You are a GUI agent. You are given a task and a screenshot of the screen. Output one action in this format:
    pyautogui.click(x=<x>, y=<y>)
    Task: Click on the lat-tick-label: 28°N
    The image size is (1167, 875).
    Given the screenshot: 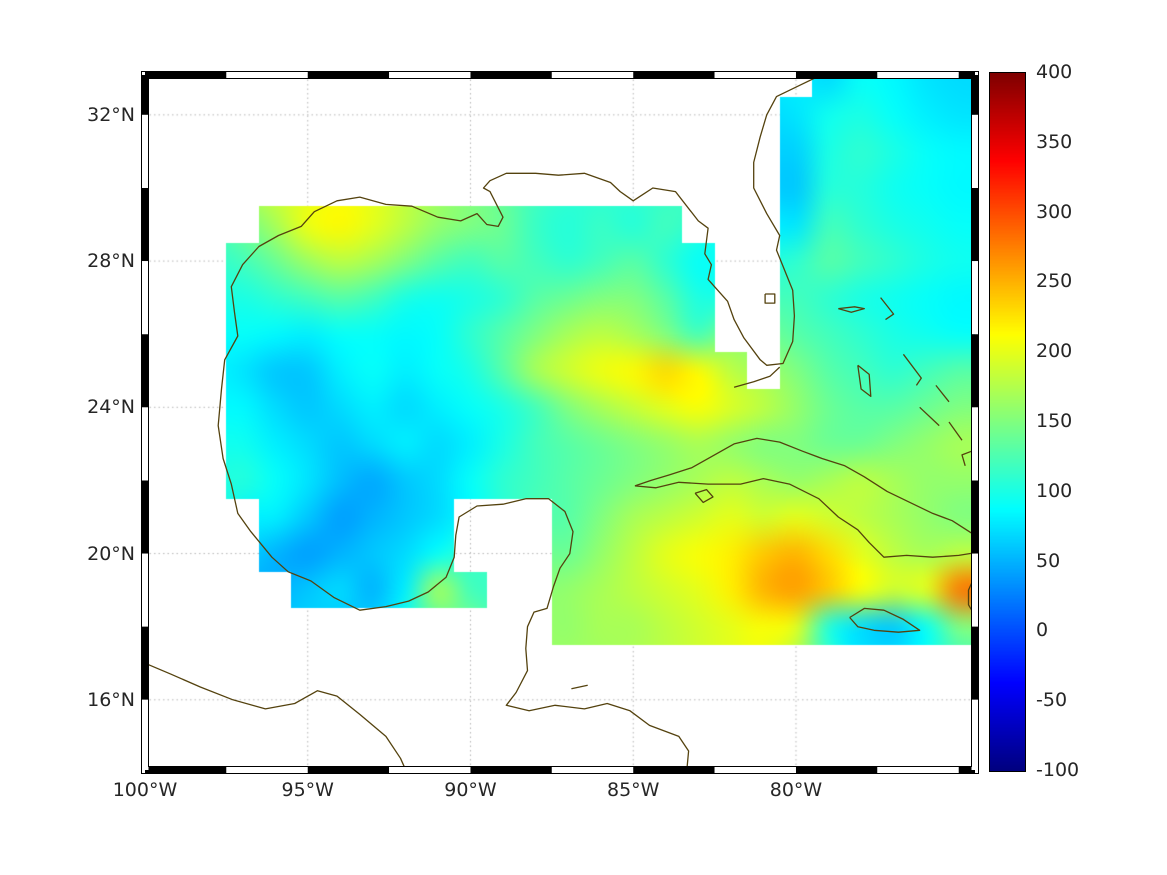 What is the action you would take?
    pyautogui.click(x=111, y=261)
    